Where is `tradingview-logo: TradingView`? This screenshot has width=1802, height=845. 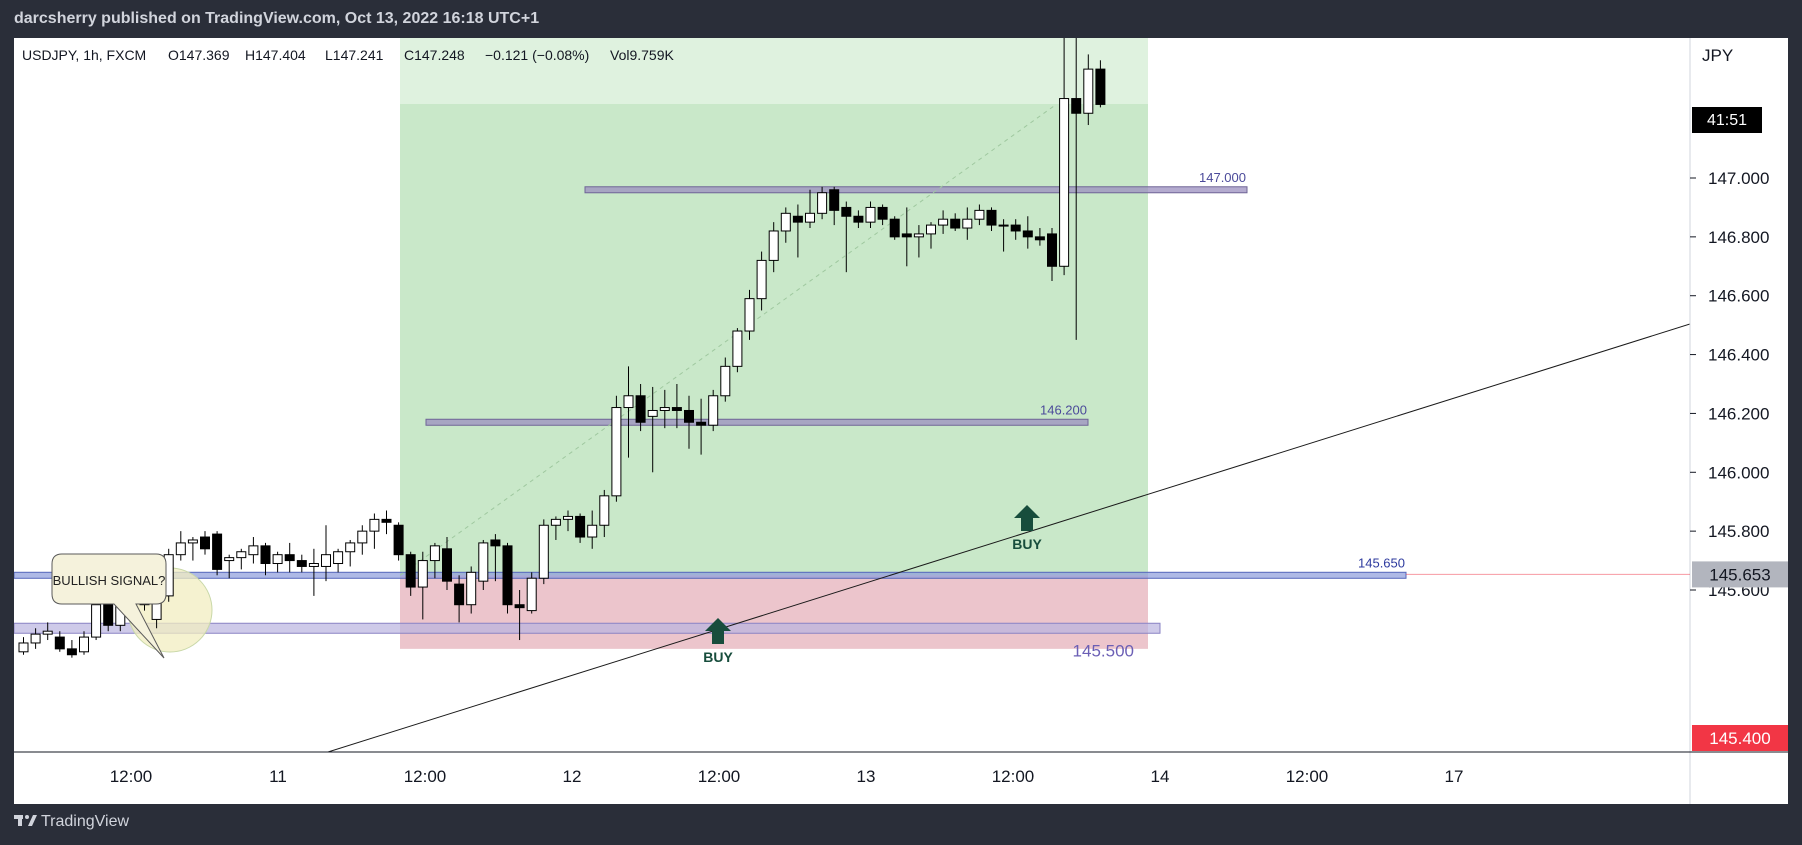 tradingview-logo: TradingView is located at coordinates (89, 821).